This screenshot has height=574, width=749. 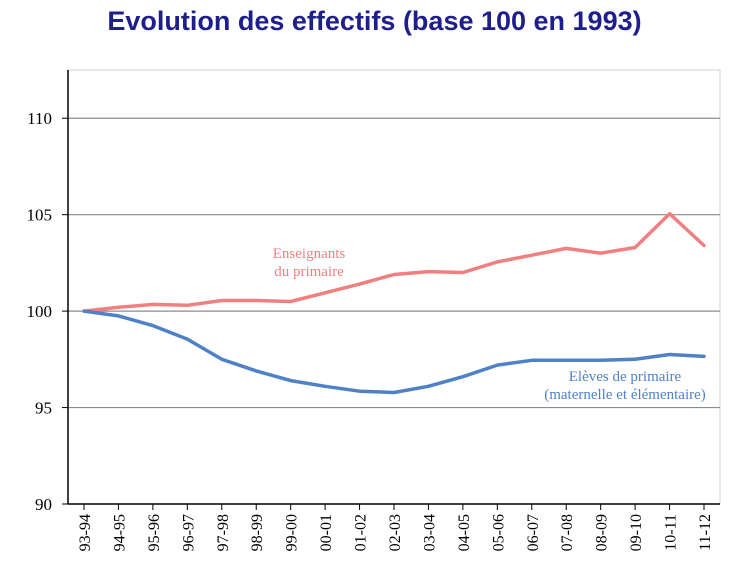 I want to click on series-line-enseignants, so click(x=394, y=262).